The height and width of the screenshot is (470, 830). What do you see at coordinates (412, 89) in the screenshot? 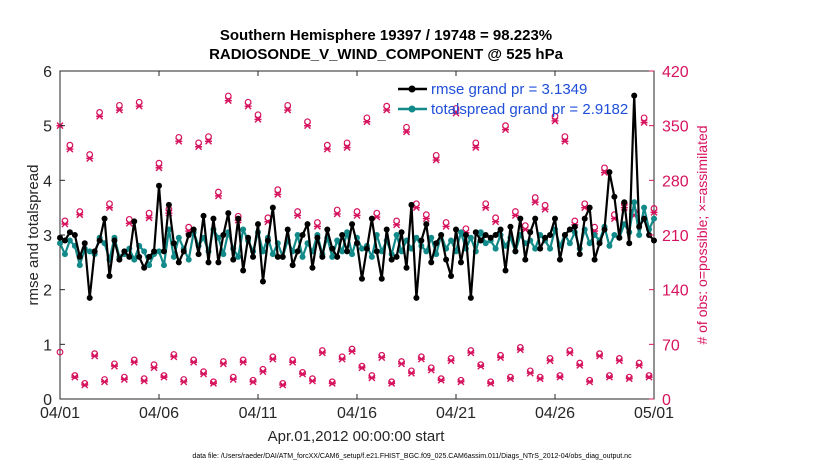
I see `legend-rmse-marker` at bounding box center [412, 89].